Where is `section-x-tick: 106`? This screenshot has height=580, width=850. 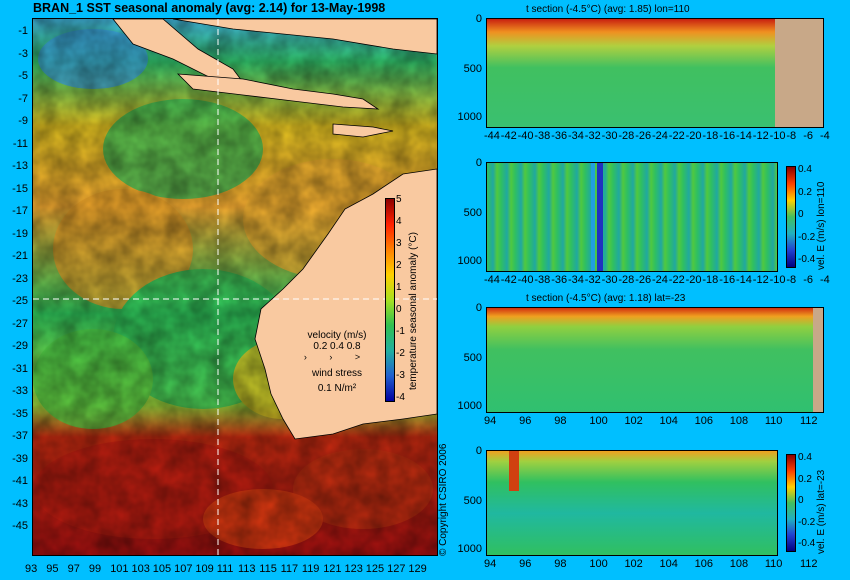 section-x-tick: 106 is located at coordinates (704, 564).